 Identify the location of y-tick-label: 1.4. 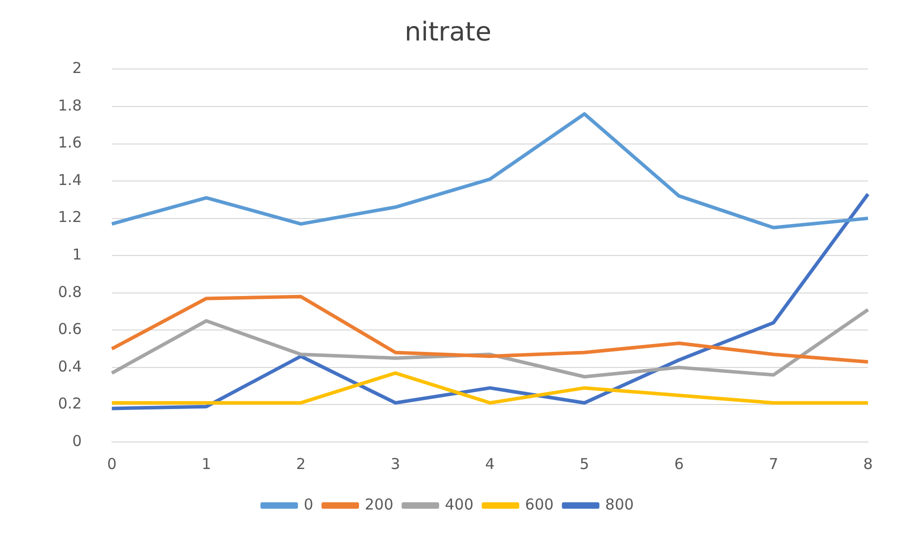
(70, 179).